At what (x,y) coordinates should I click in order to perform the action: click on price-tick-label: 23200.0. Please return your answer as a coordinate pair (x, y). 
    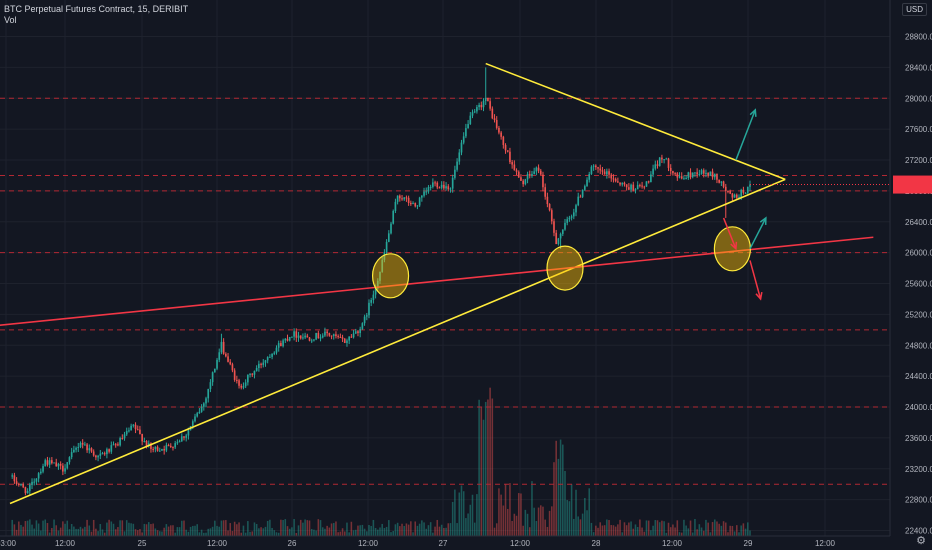
    Looking at the image, I should click on (918, 469).